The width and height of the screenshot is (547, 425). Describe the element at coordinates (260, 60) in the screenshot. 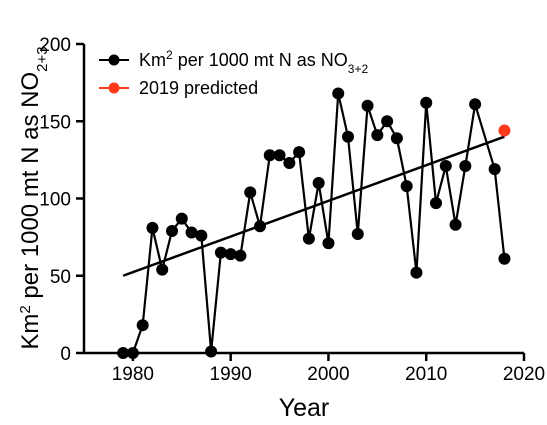

I see `legend-label-km2-rest: per 1000 mt N as NO` at that location.